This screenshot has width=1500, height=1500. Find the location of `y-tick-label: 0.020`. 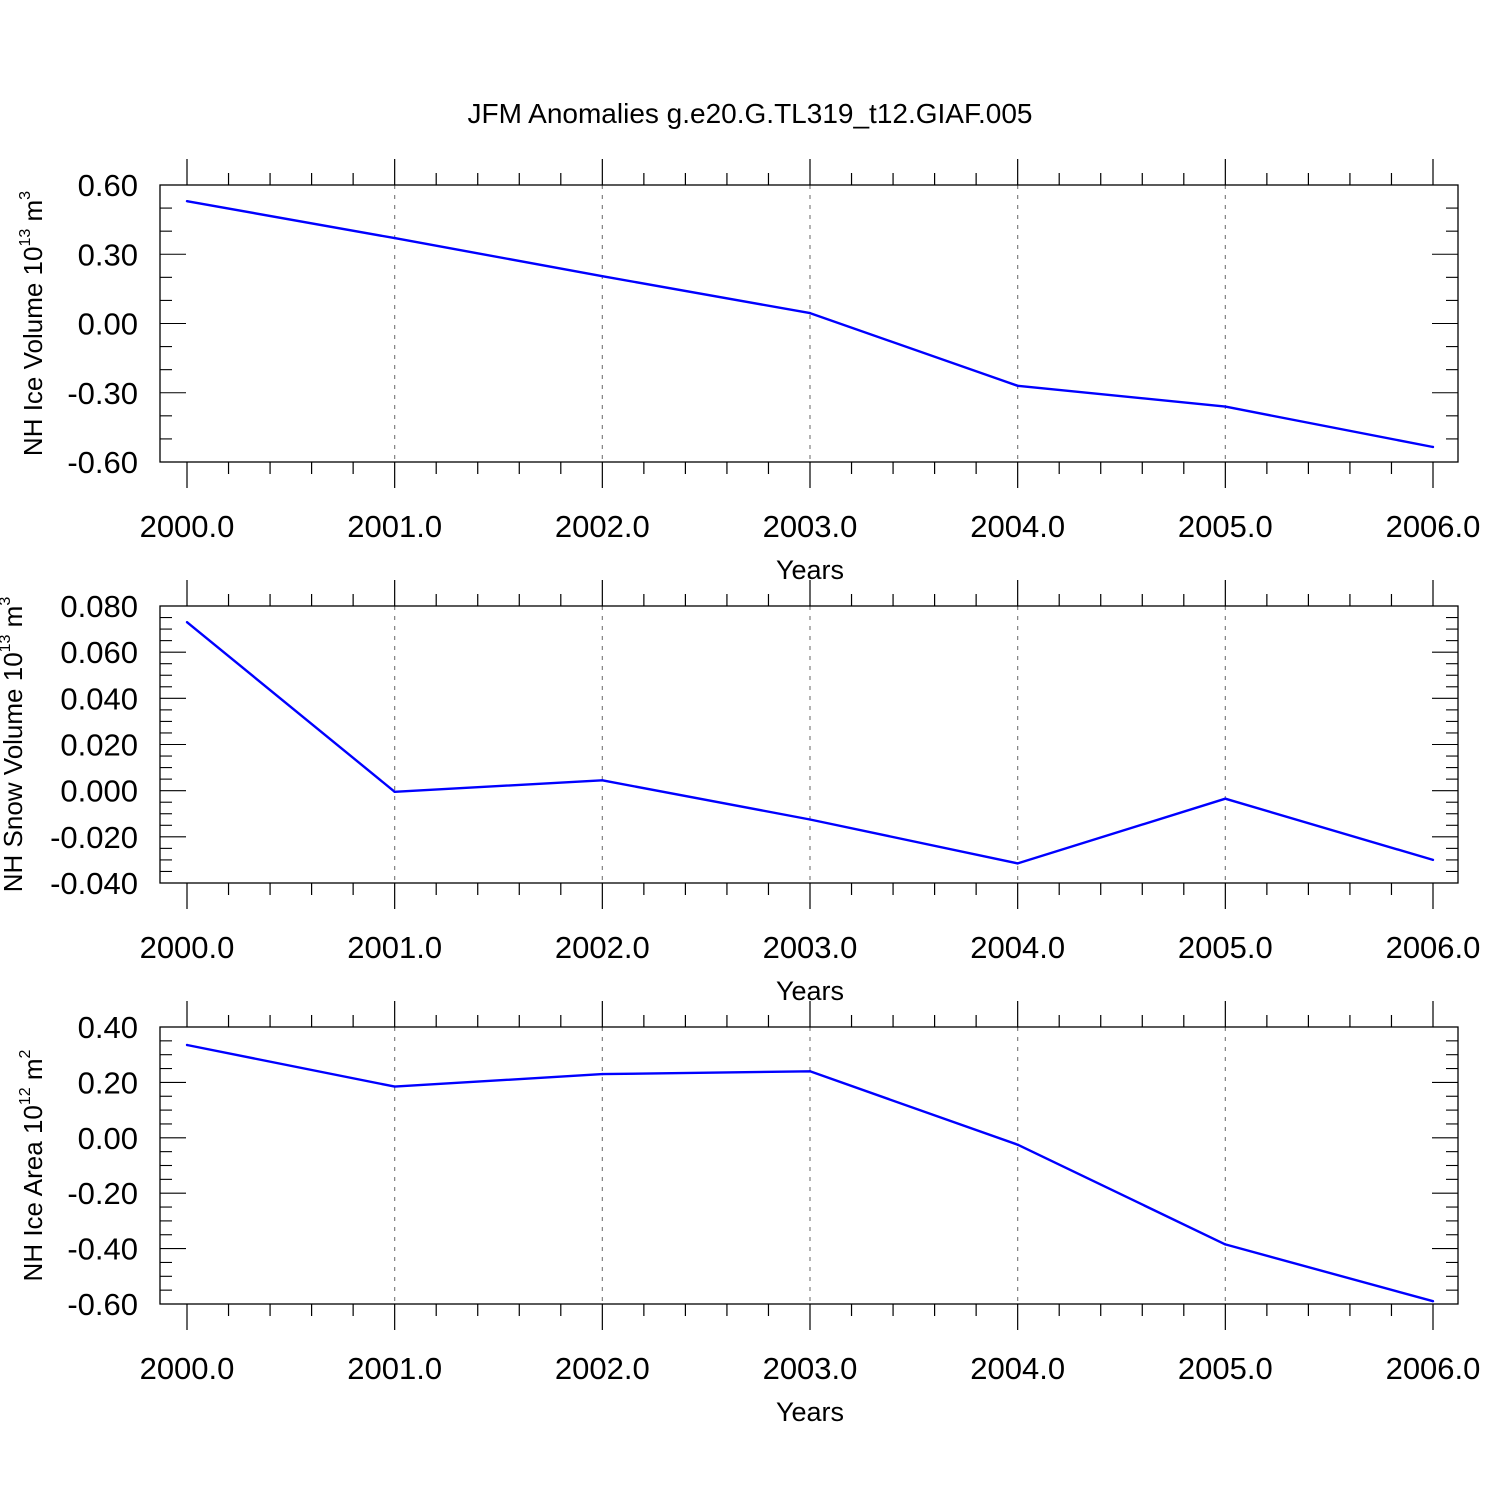

y-tick-label: 0.020 is located at coordinates (99, 745).